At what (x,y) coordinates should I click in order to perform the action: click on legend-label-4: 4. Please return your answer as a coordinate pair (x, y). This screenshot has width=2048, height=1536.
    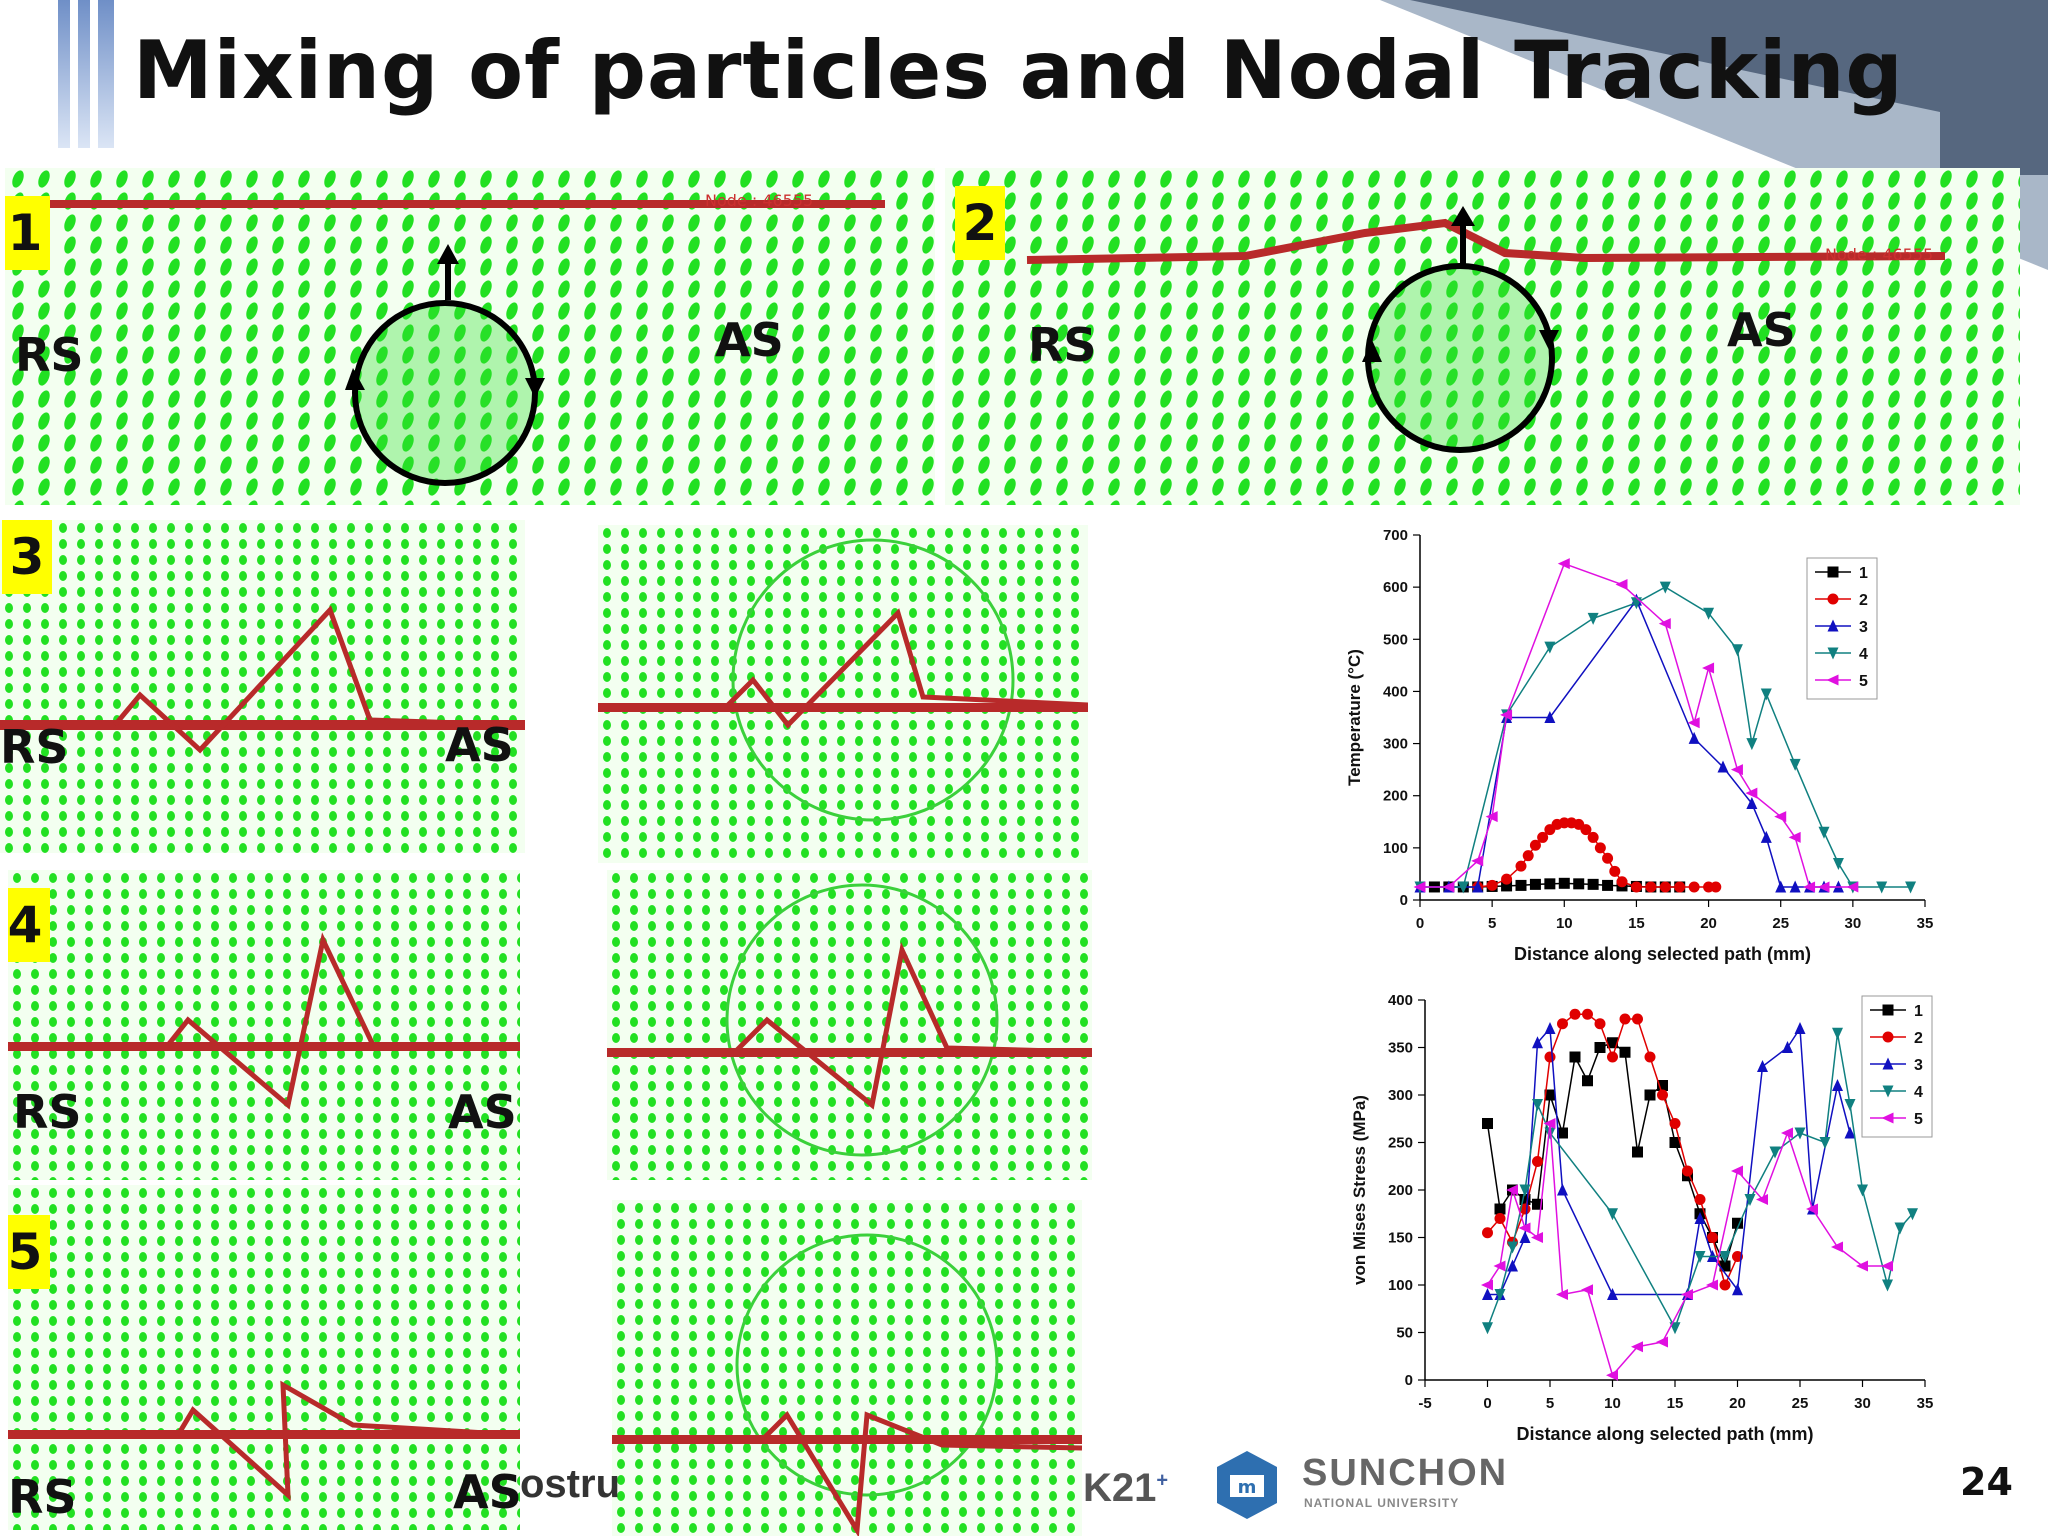
    Looking at the image, I should click on (1863, 654).